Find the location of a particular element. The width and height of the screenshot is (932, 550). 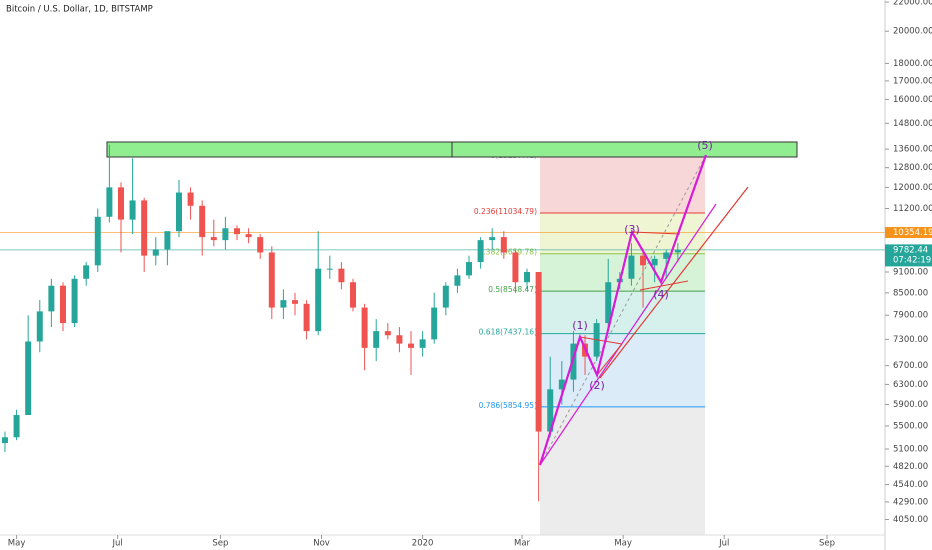

x-tick-label: Sep is located at coordinates (220, 544).